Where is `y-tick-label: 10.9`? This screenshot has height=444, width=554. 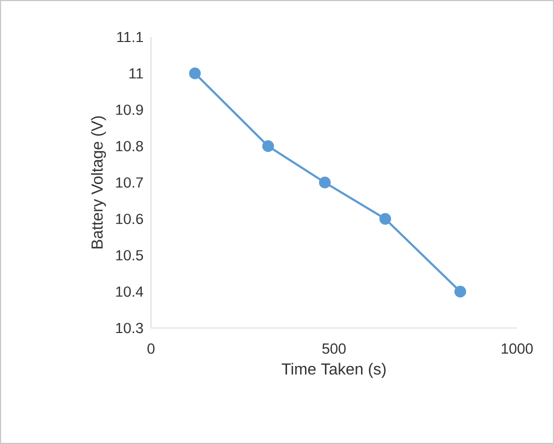
y-tick-label: 10.9 is located at coordinates (129, 109).